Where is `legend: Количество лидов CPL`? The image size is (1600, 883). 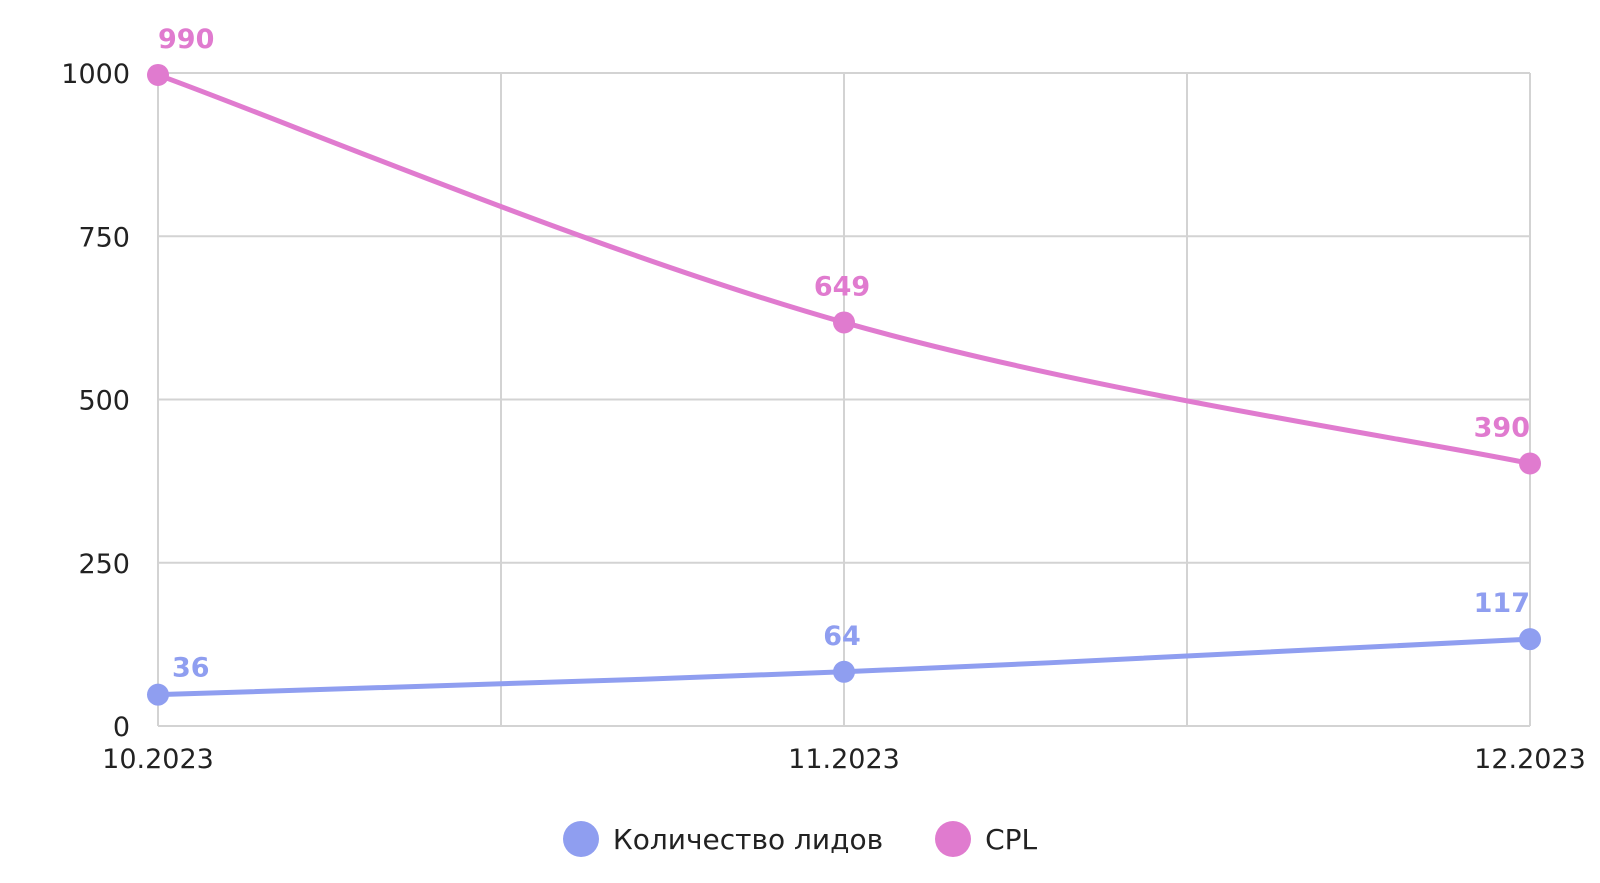
legend: Количество лидов CPL is located at coordinates (800, 839).